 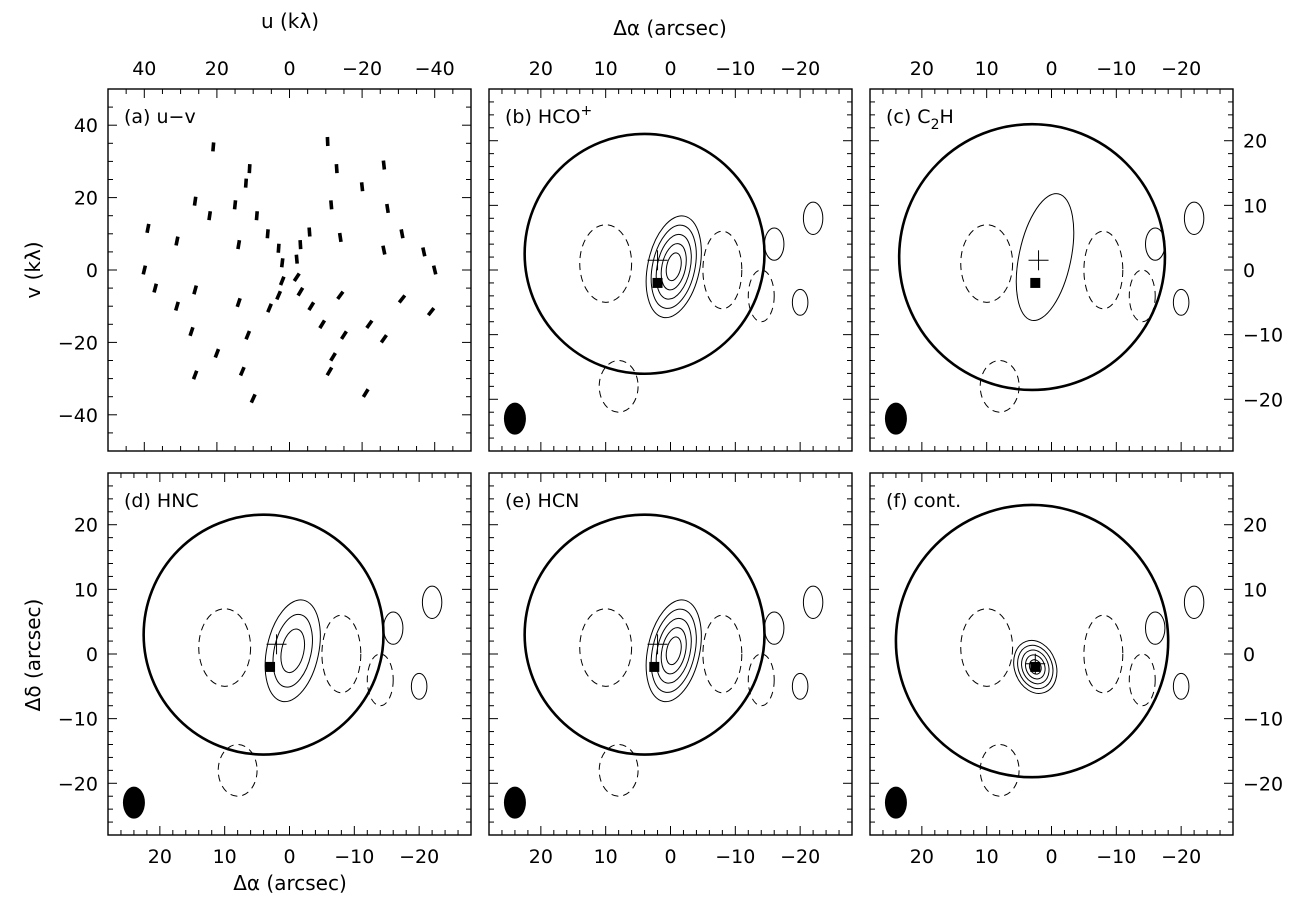 I want to click on x-tick-label: 10, so click(x=606, y=69).